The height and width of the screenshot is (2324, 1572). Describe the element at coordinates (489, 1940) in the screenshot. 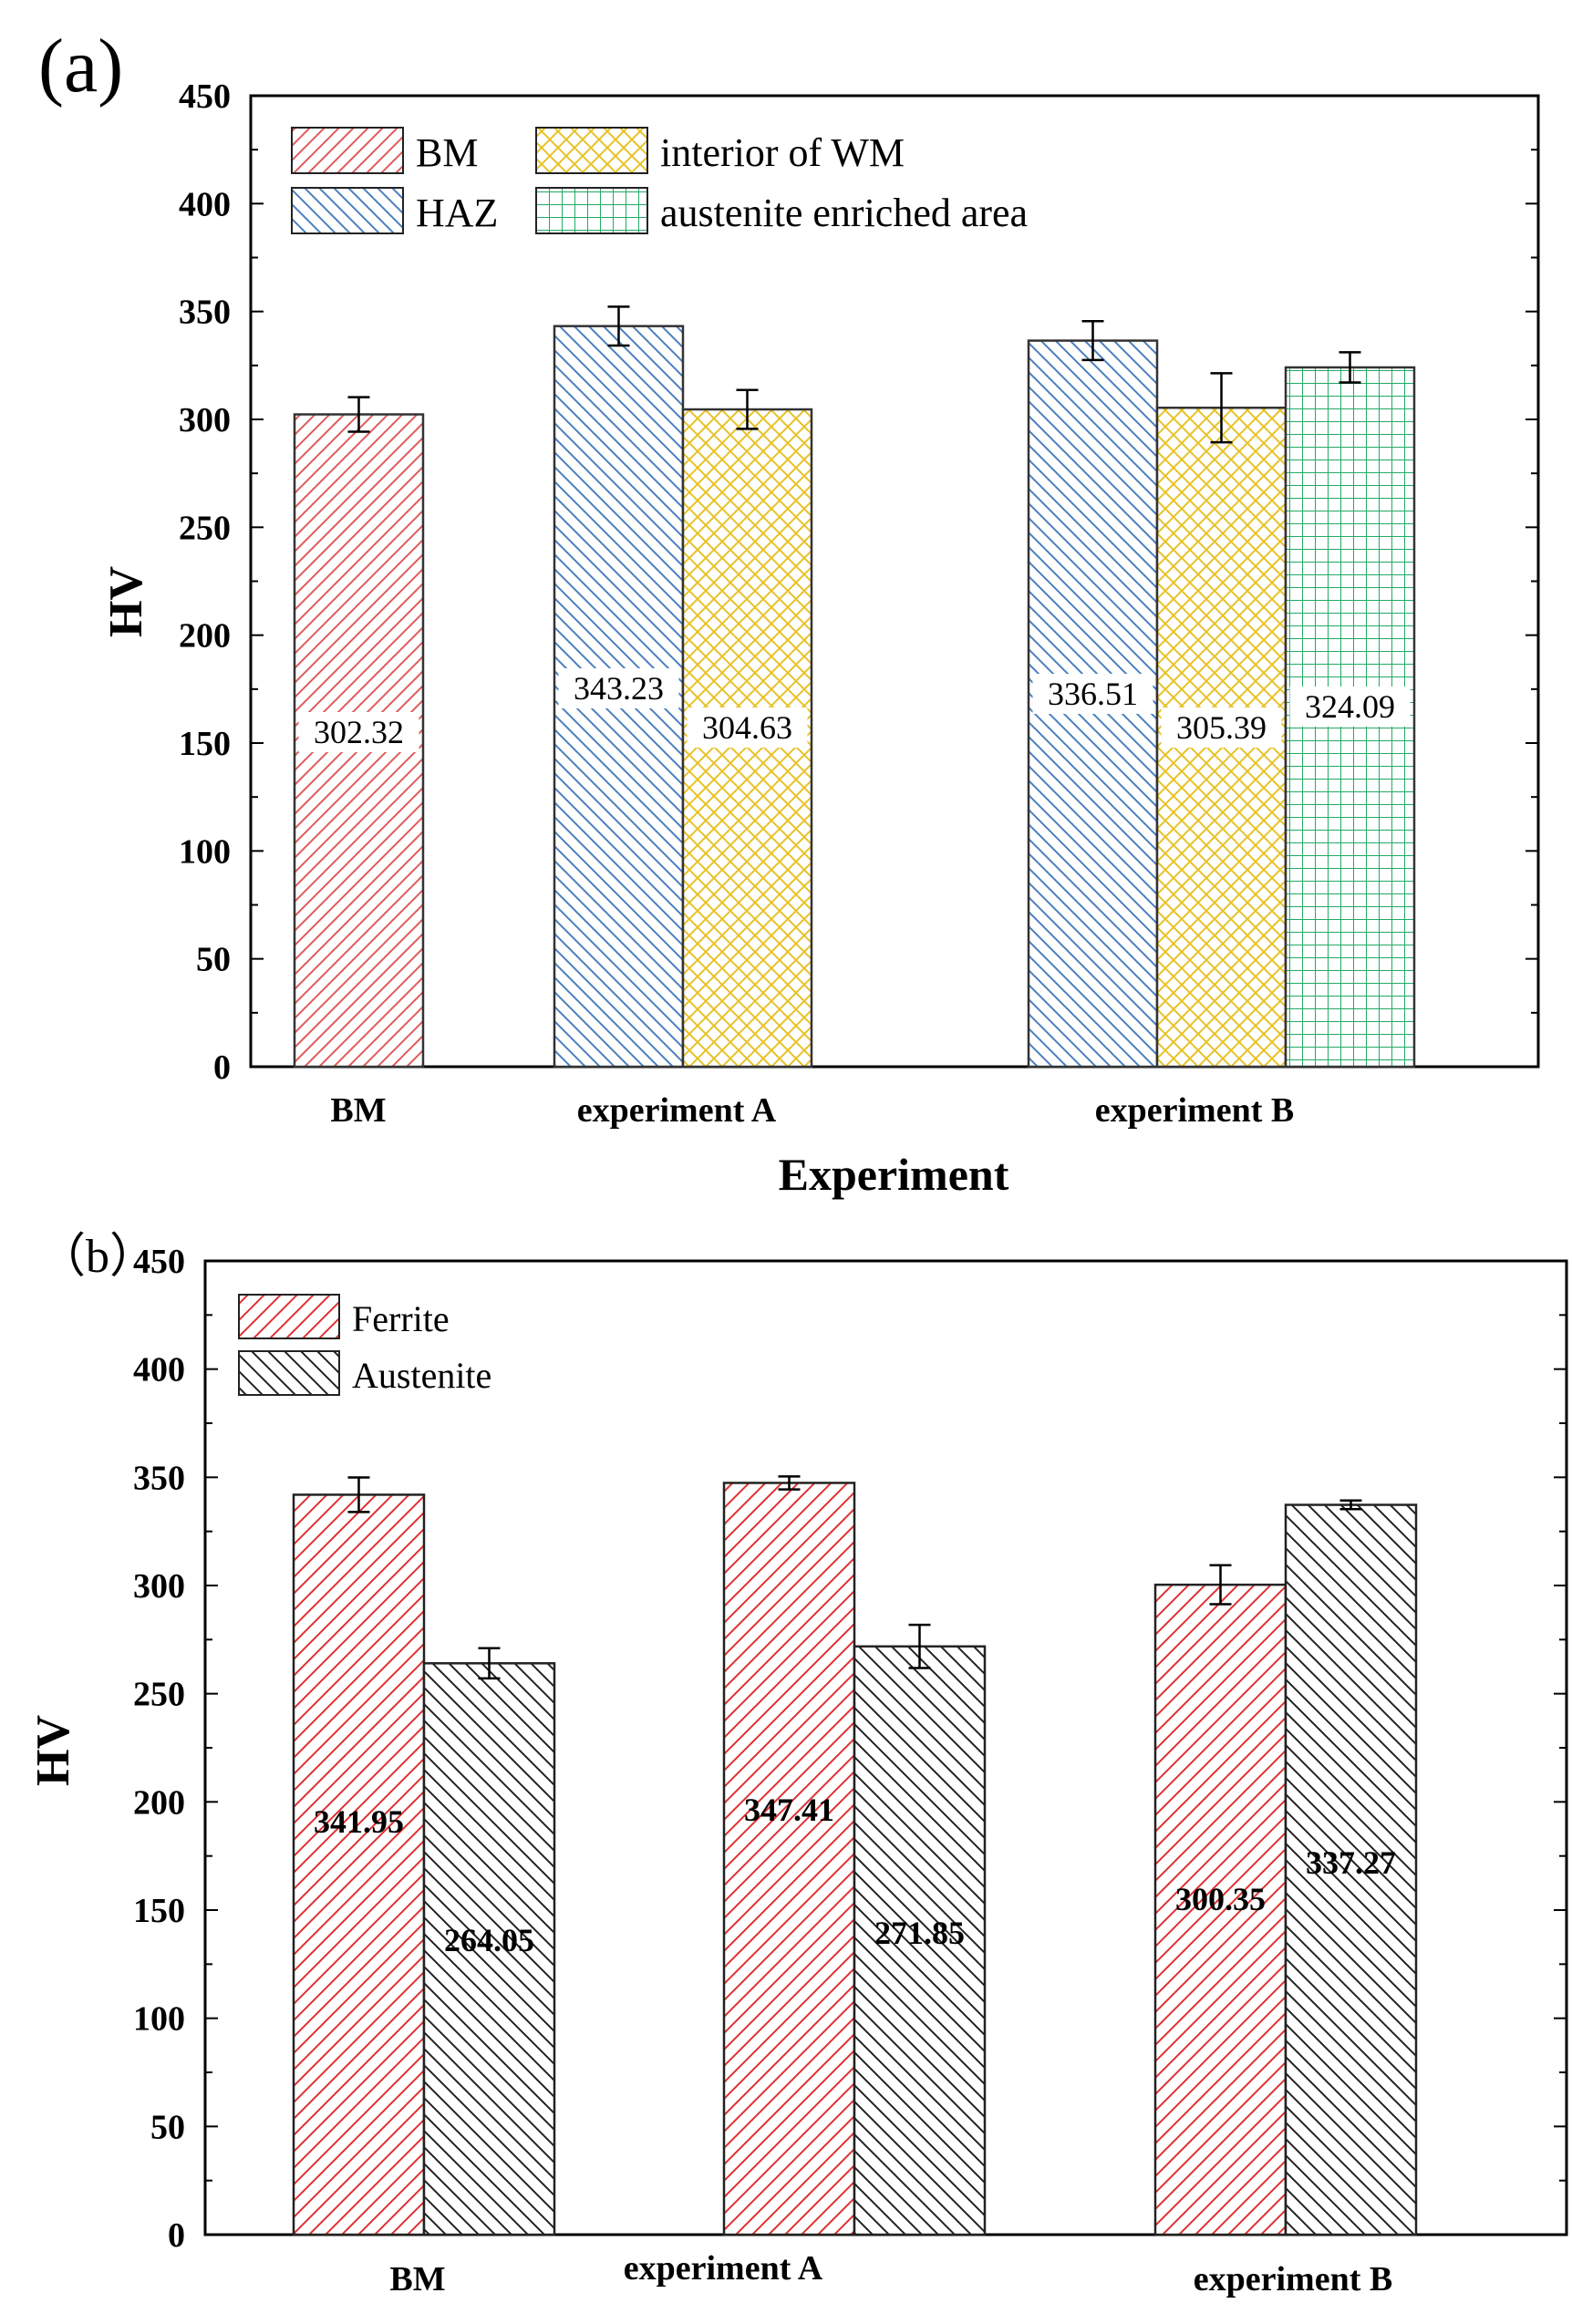

I see `value-label: 264.05` at that location.